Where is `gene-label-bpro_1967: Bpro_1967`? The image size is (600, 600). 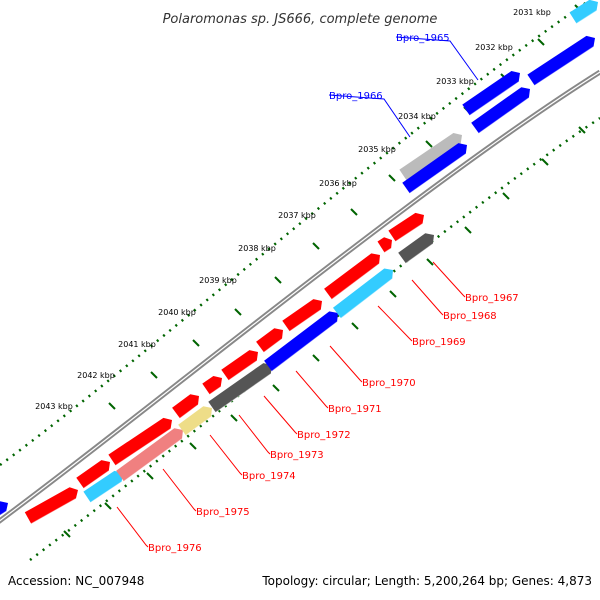
gene-label-bpro_1967: Bpro_1967 is located at coordinates (492, 298).